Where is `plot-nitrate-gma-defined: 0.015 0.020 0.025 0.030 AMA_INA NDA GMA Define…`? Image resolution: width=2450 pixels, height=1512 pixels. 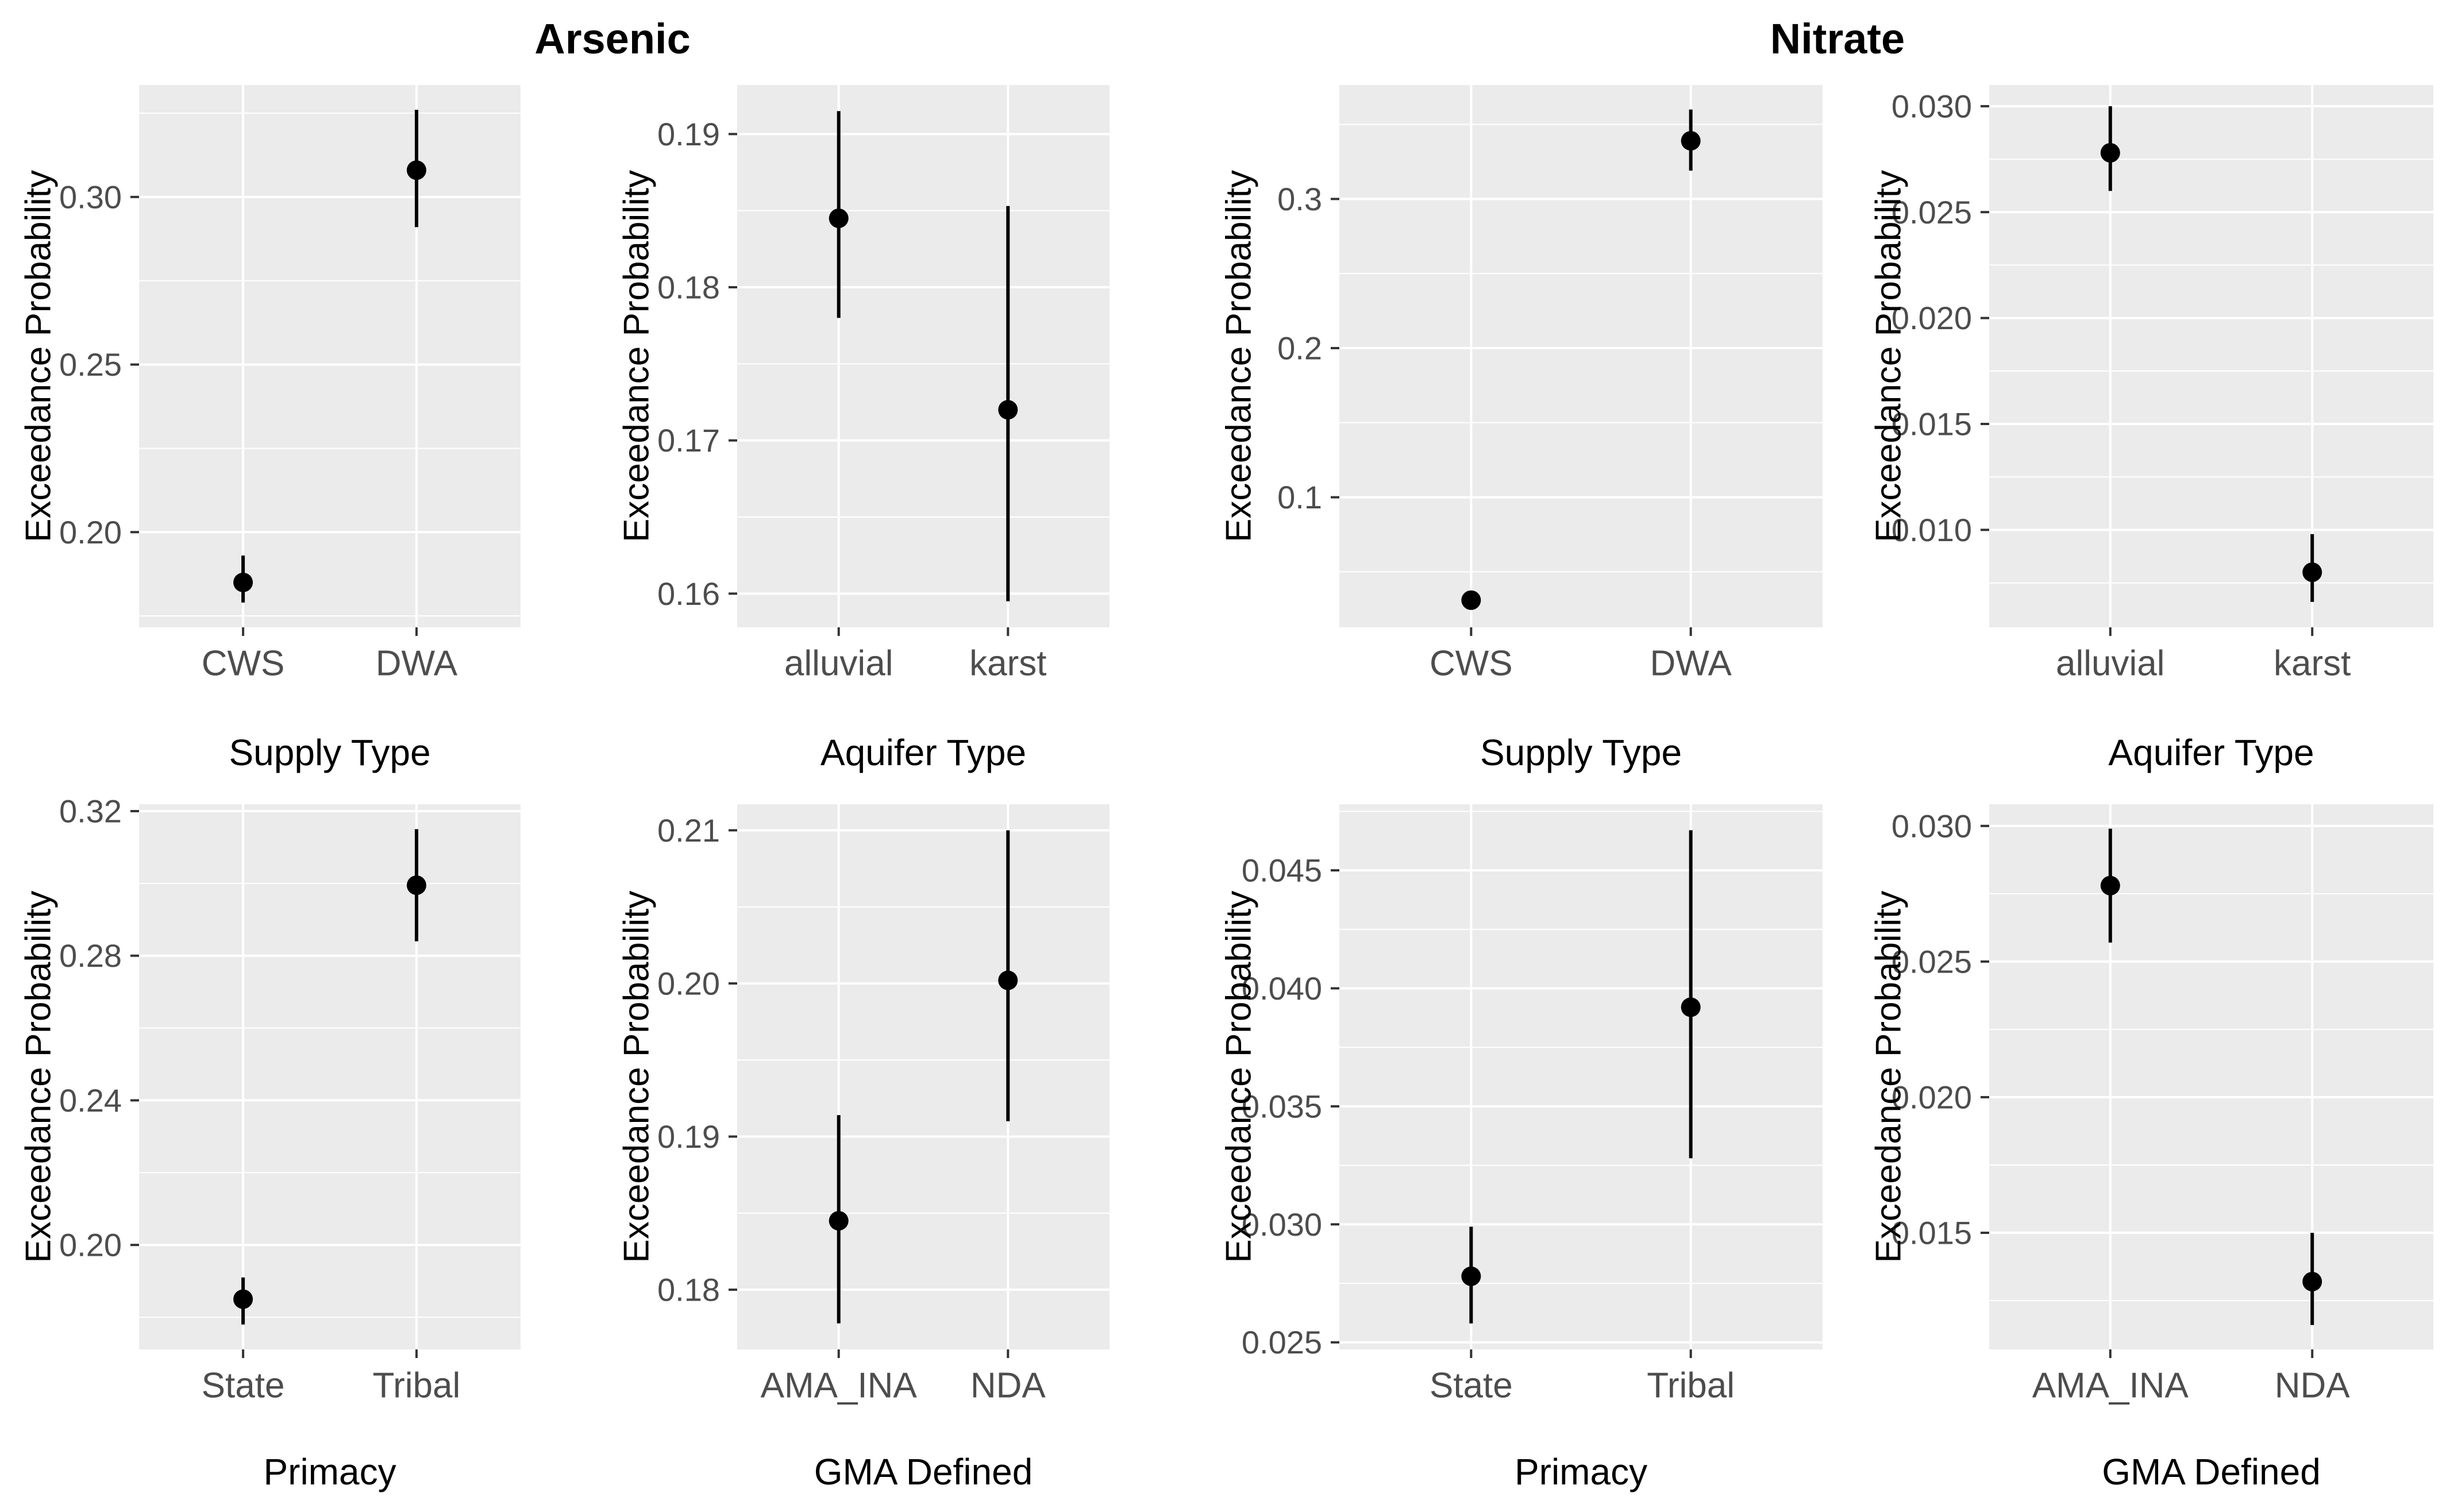
plot-nitrate-gma-defined: 0.015 0.020 0.025 0.030 AMA_INA NDA GMA Define… is located at coordinates (2144, 1146).